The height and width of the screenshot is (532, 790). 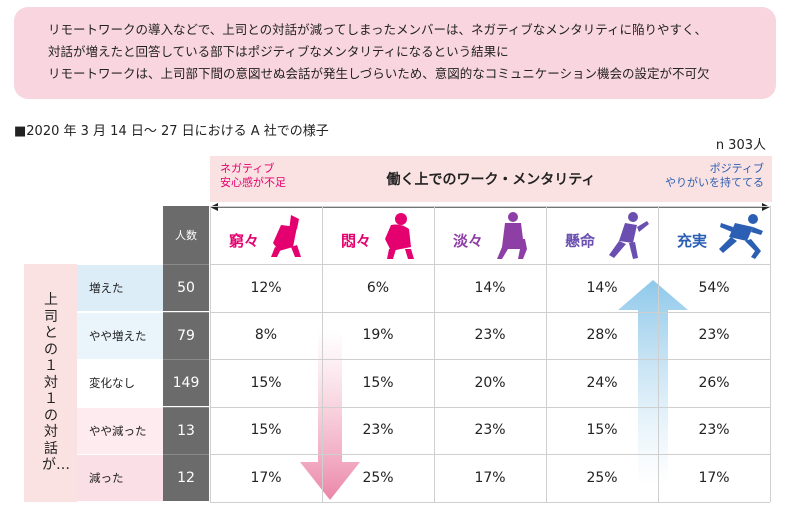 I want to click on category-header-1: 窮々, so click(x=266, y=235).